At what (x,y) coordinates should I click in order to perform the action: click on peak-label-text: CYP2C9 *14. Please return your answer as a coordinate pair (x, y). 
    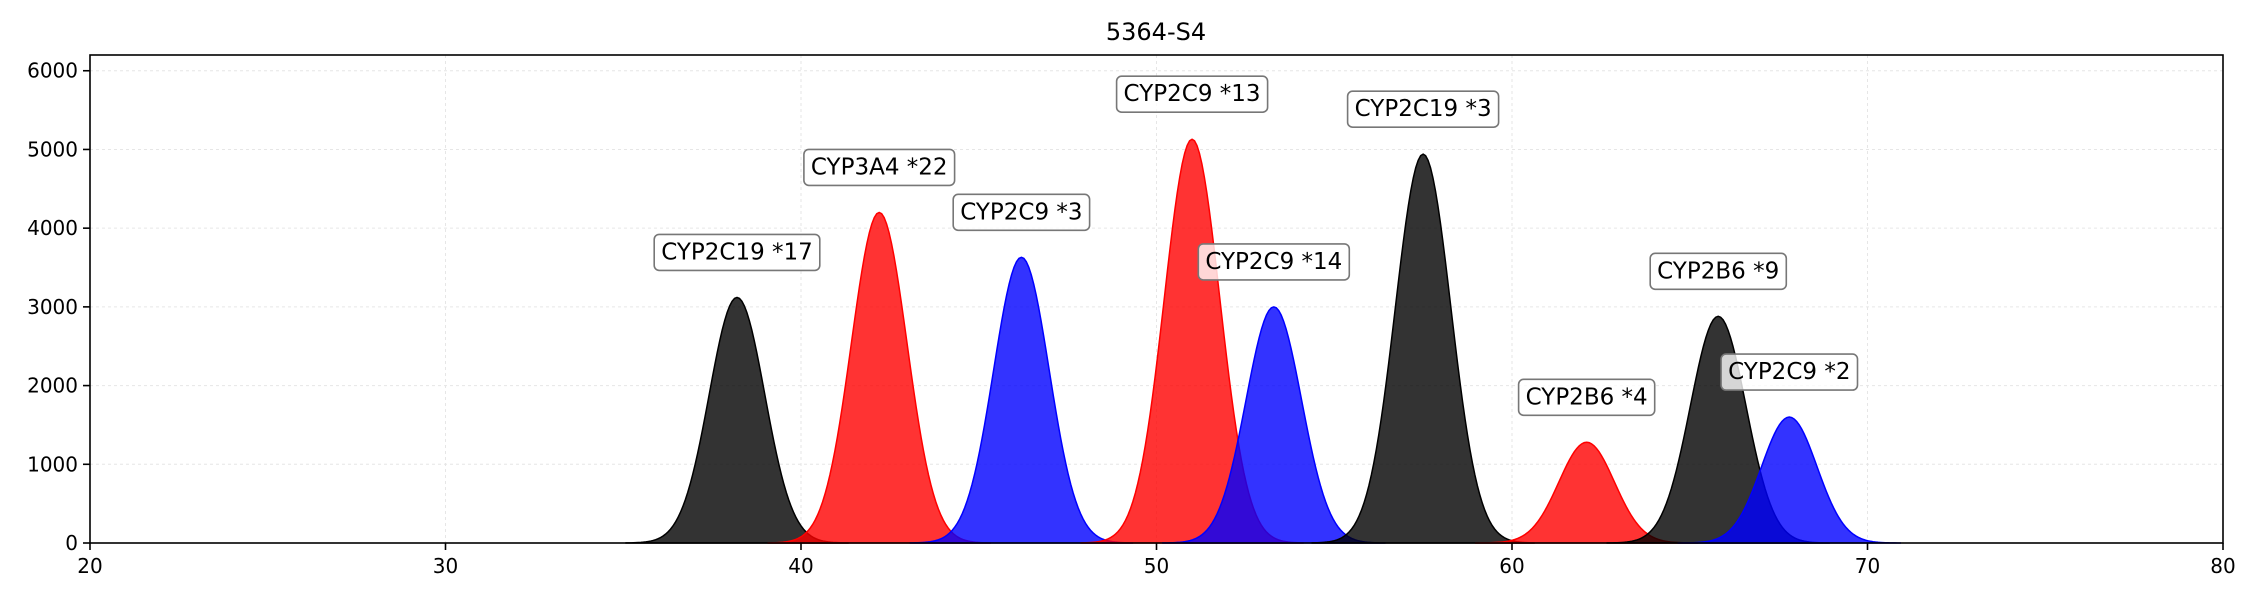
    Looking at the image, I should click on (1273, 262).